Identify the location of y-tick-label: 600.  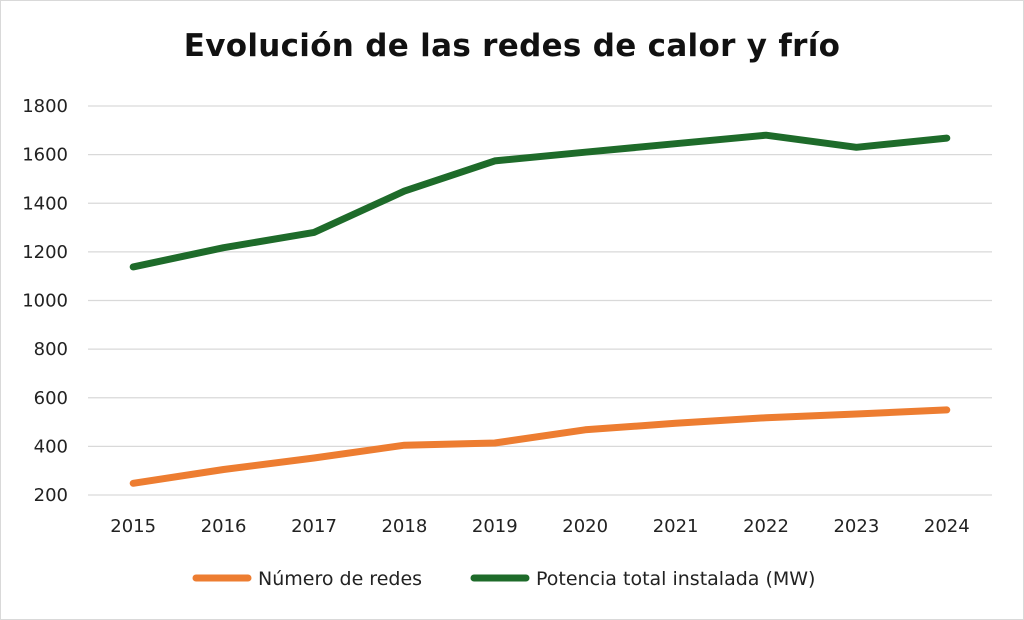
(51, 398).